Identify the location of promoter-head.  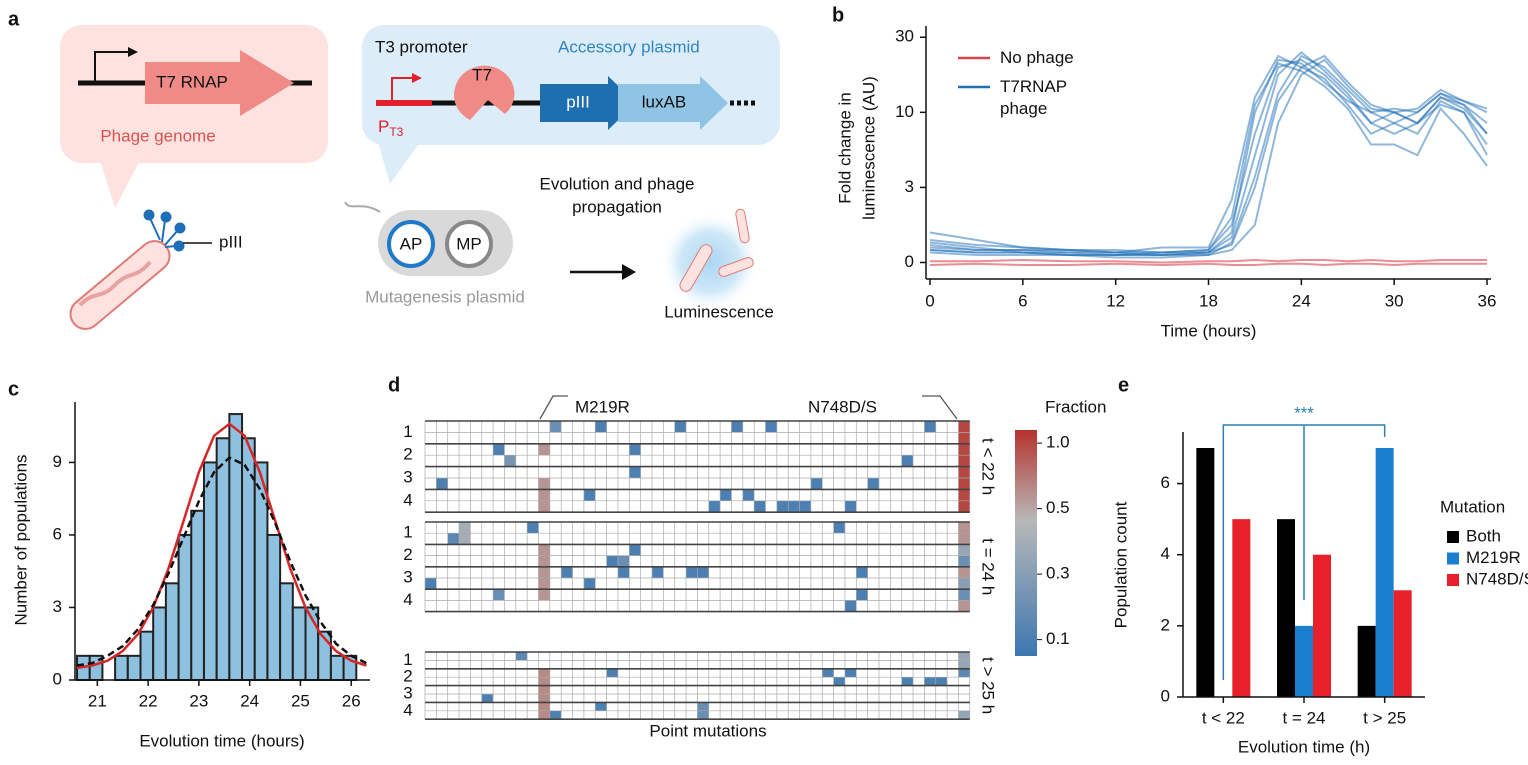
(417, 78).